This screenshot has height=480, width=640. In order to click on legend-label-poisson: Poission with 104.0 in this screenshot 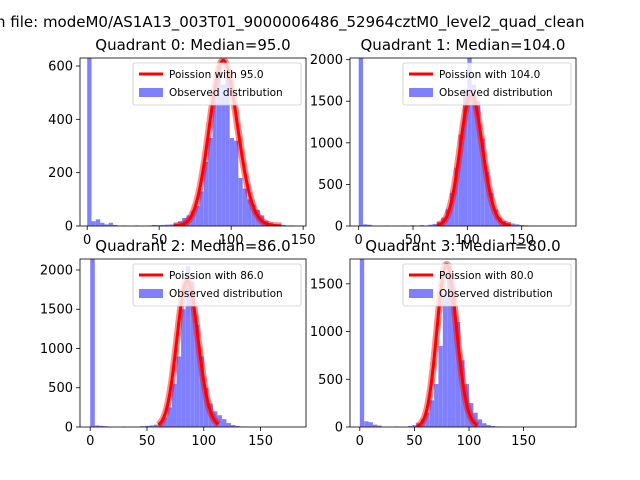, I will do `click(489, 75)`.